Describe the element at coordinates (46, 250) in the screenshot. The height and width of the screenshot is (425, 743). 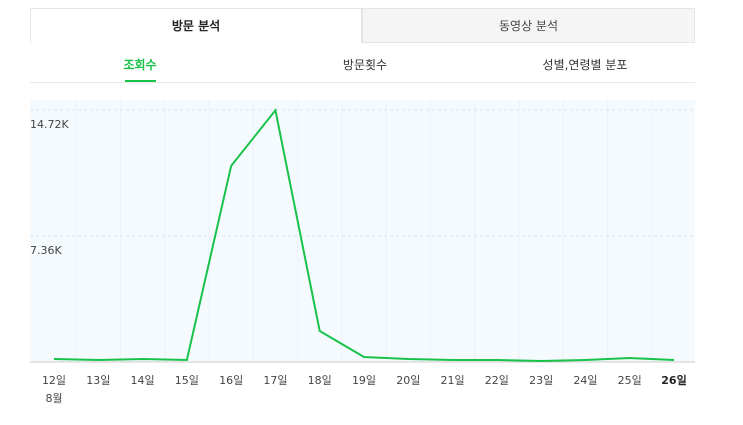
I see `y-tick-label: 7.36K` at that location.